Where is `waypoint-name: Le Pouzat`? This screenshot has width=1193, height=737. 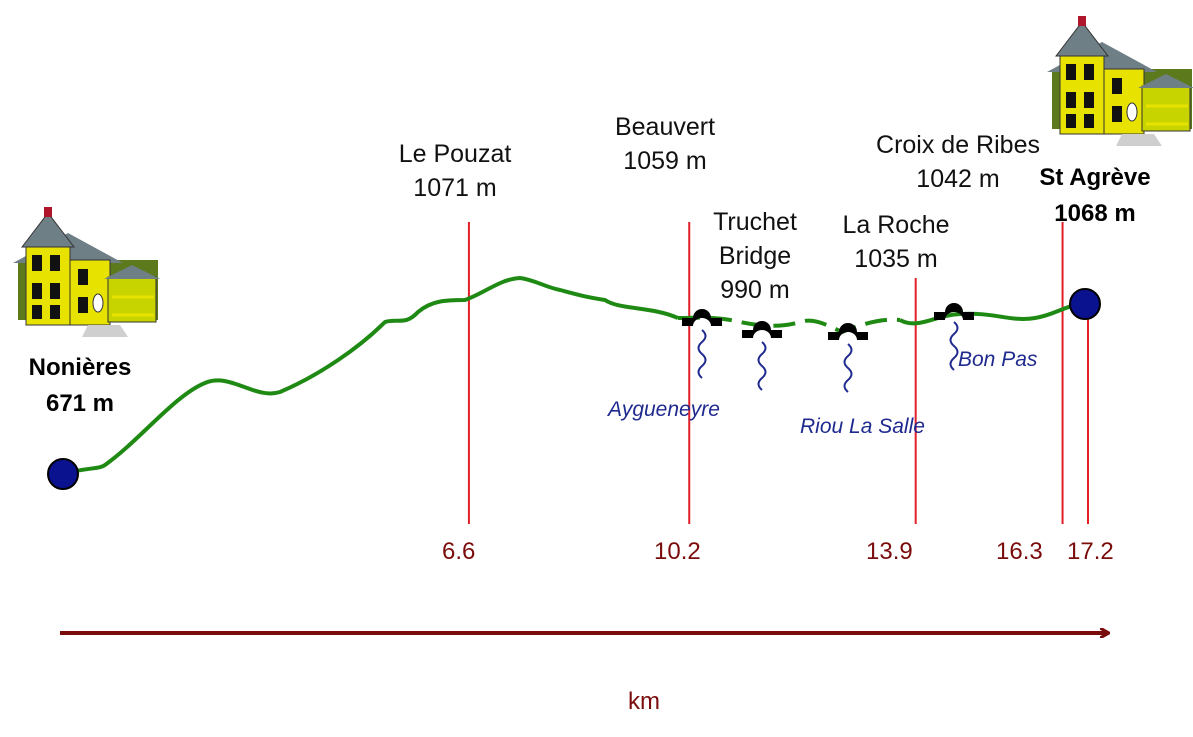
waypoint-name: Le Pouzat is located at coordinates (455, 154).